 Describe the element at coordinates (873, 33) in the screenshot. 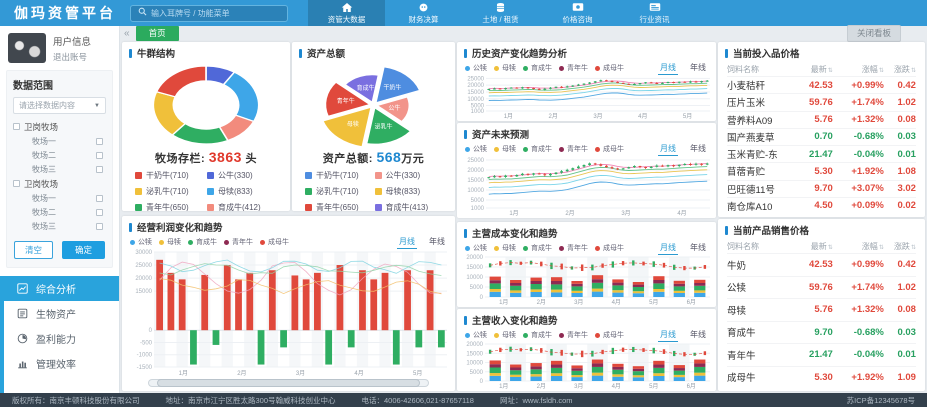

I see `close-board-button: 关闭看板` at that location.